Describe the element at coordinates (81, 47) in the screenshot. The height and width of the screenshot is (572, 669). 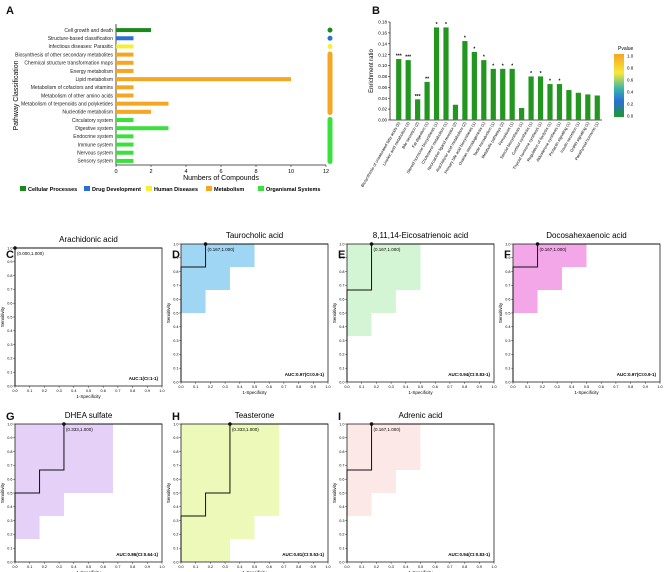
I see `tick-label-a-y: Infectious diseases: Parasitic` at that location.